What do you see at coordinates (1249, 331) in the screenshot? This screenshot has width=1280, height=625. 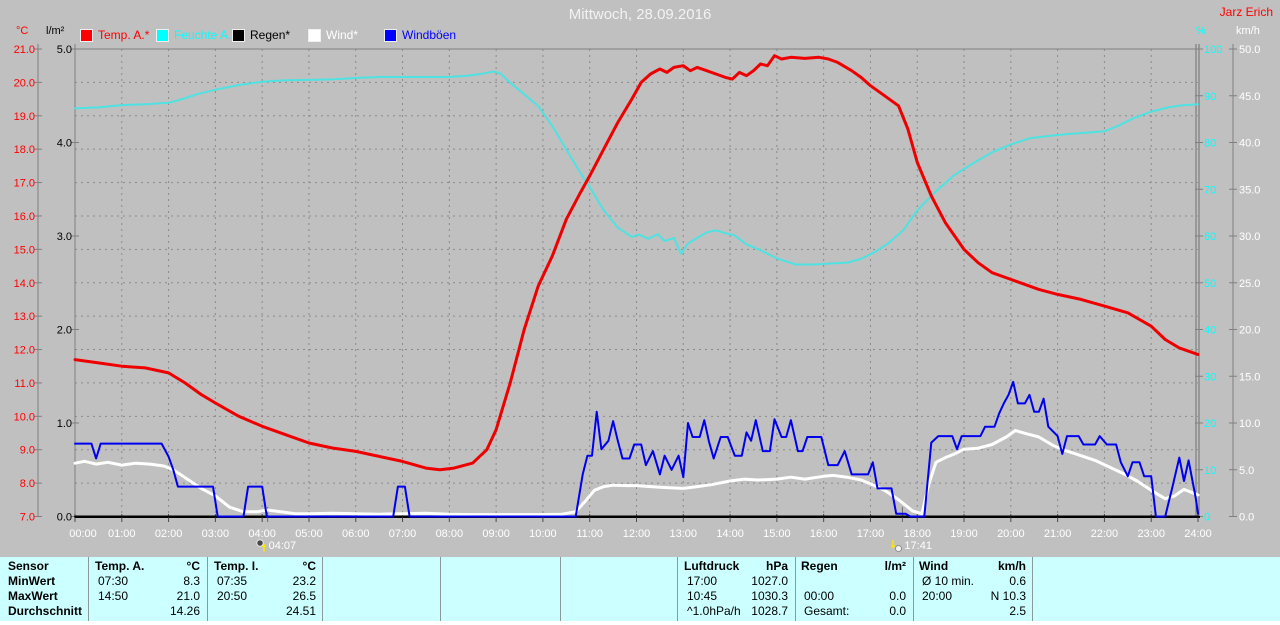 I see `wind-axis-tick-label: 20.0` at bounding box center [1249, 331].